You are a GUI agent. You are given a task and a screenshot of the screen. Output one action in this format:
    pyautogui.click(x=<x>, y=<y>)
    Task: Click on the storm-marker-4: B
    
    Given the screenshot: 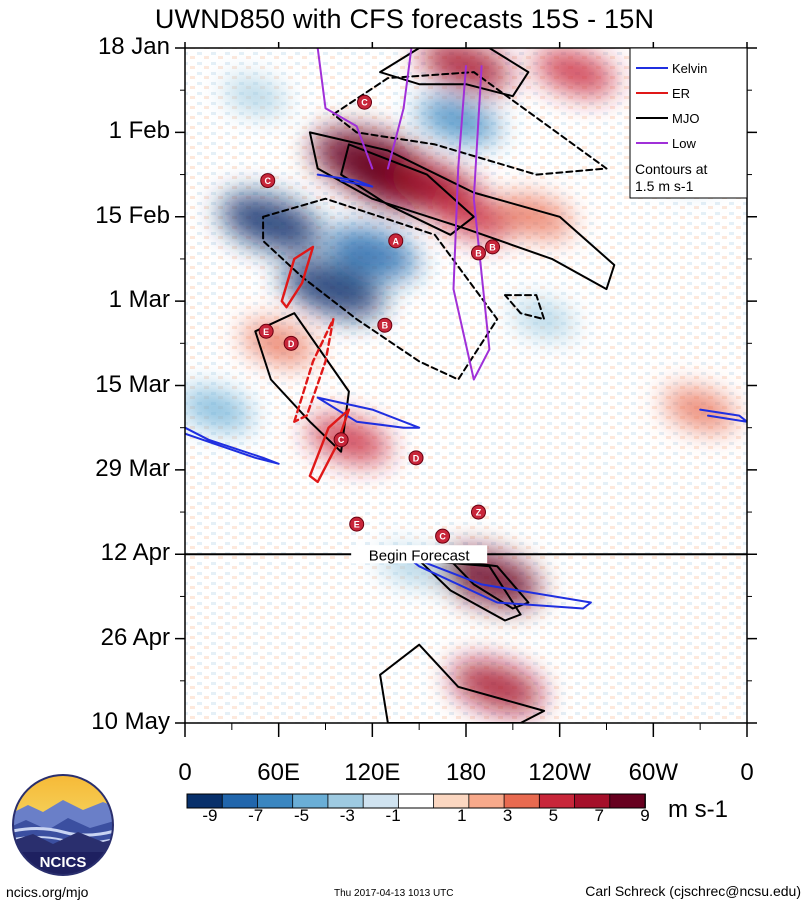 What is the action you would take?
    pyautogui.click(x=493, y=247)
    